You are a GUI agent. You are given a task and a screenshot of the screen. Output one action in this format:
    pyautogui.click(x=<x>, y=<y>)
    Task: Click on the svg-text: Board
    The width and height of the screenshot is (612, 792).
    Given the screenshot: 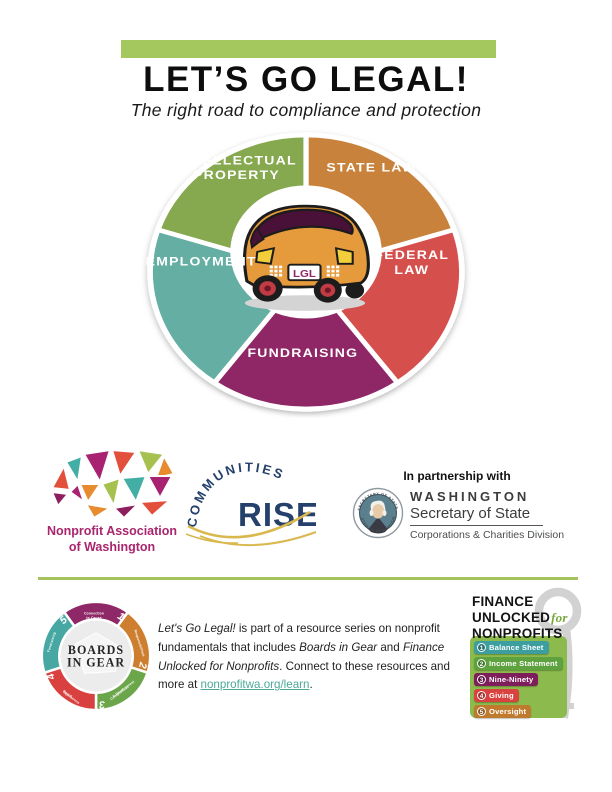 What is the action you would take?
    pyautogui.click(x=67, y=693)
    